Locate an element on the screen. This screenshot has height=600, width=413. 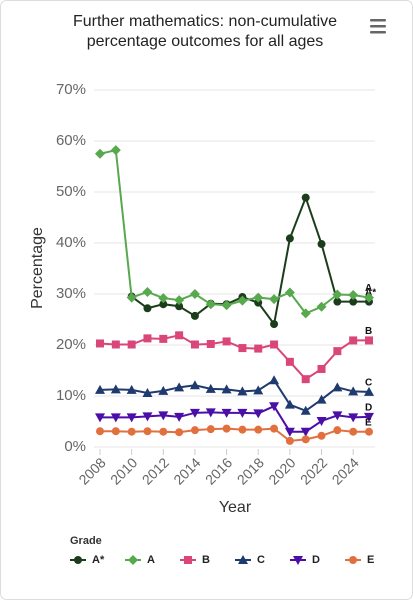
y-tick-label: 60% is located at coordinates (71, 140).